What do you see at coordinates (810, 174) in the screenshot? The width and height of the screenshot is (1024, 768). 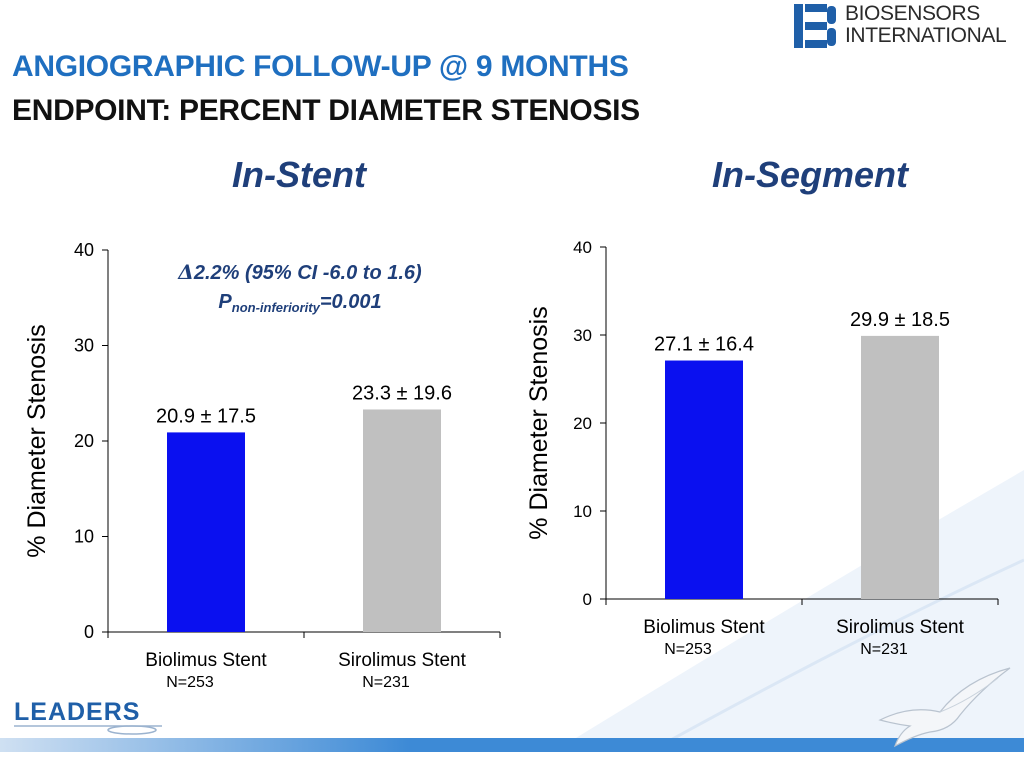 I see `in-segment-title: In-Segment` at bounding box center [810, 174].